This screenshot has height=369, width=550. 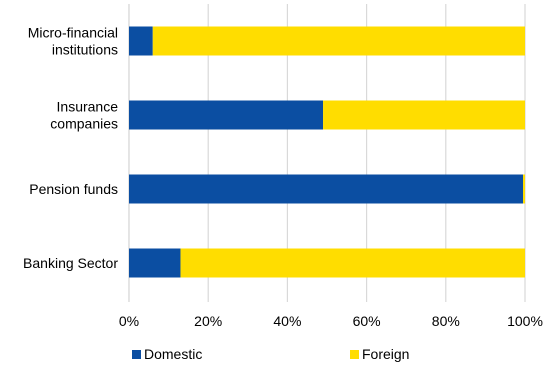 I want to click on bar-foreign-banking-sector, so click(x=353, y=263).